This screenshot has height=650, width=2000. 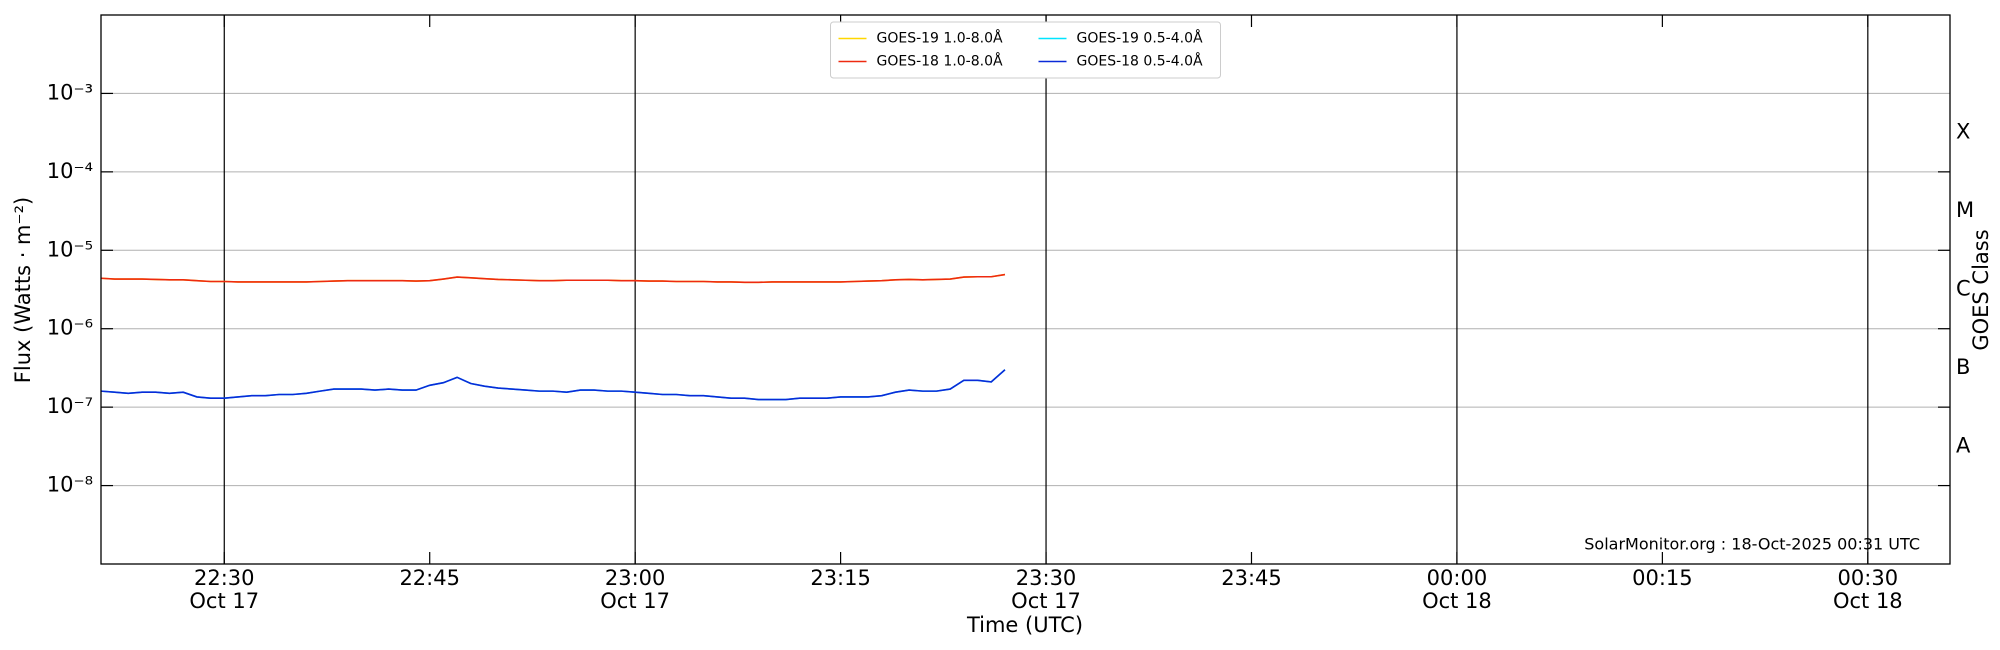 What do you see at coordinates (70, 171) in the screenshot?
I see `y-tick-label: 10⁻⁴` at bounding box center [70, 171].